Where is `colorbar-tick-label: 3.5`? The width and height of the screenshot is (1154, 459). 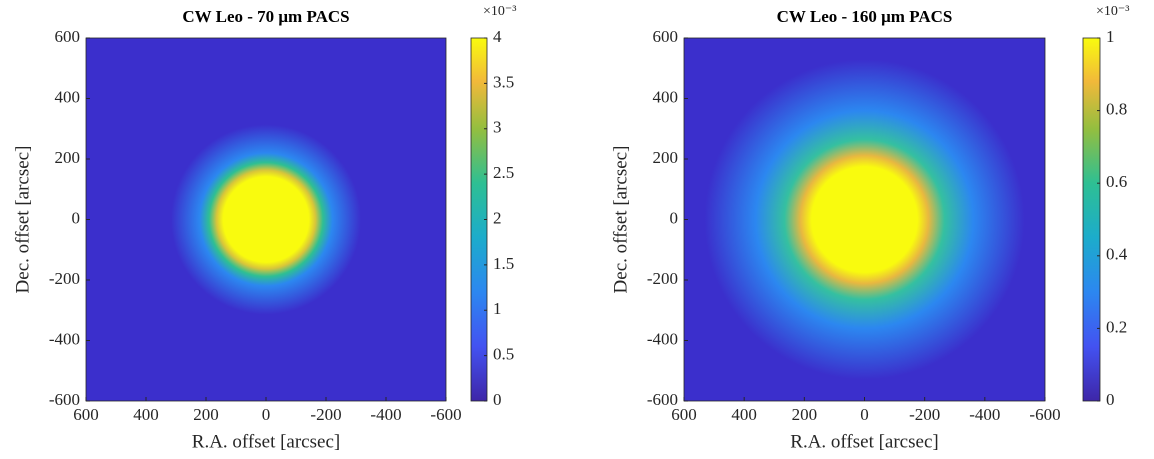 colorbar-tick-label: 3.5 is located at coordinates (503, 81).